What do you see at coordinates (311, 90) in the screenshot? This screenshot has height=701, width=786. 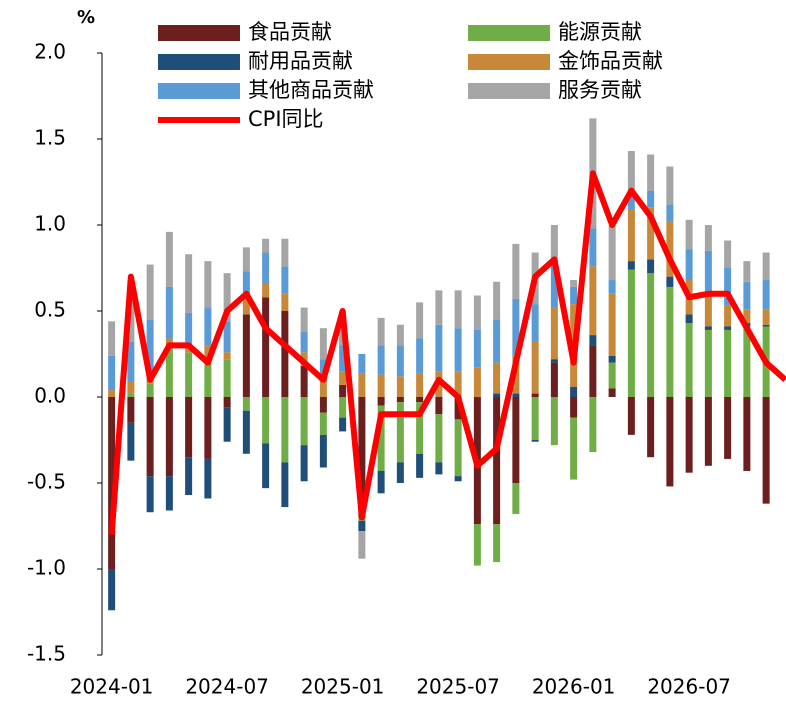 I see `legend-label: 其他商品贡献` at bounding box center [311, 90].